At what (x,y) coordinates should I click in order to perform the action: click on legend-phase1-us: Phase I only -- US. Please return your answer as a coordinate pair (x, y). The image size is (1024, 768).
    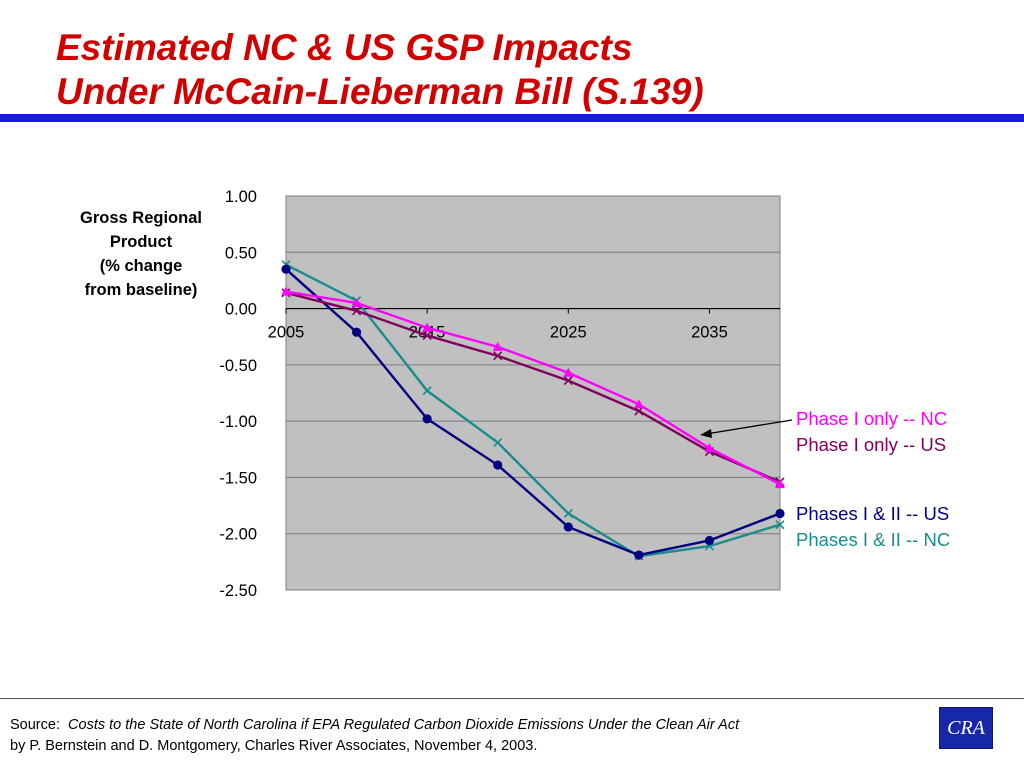
    Looking at the image, I should click on (871, 444).